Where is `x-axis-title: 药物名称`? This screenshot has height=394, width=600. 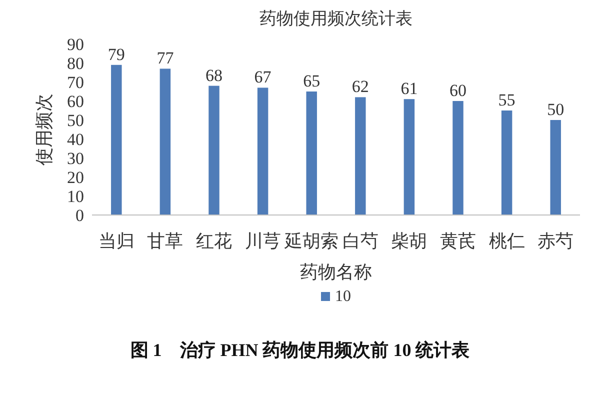 x-axis-title: 药物名称 is located at coordinates (336, 272).